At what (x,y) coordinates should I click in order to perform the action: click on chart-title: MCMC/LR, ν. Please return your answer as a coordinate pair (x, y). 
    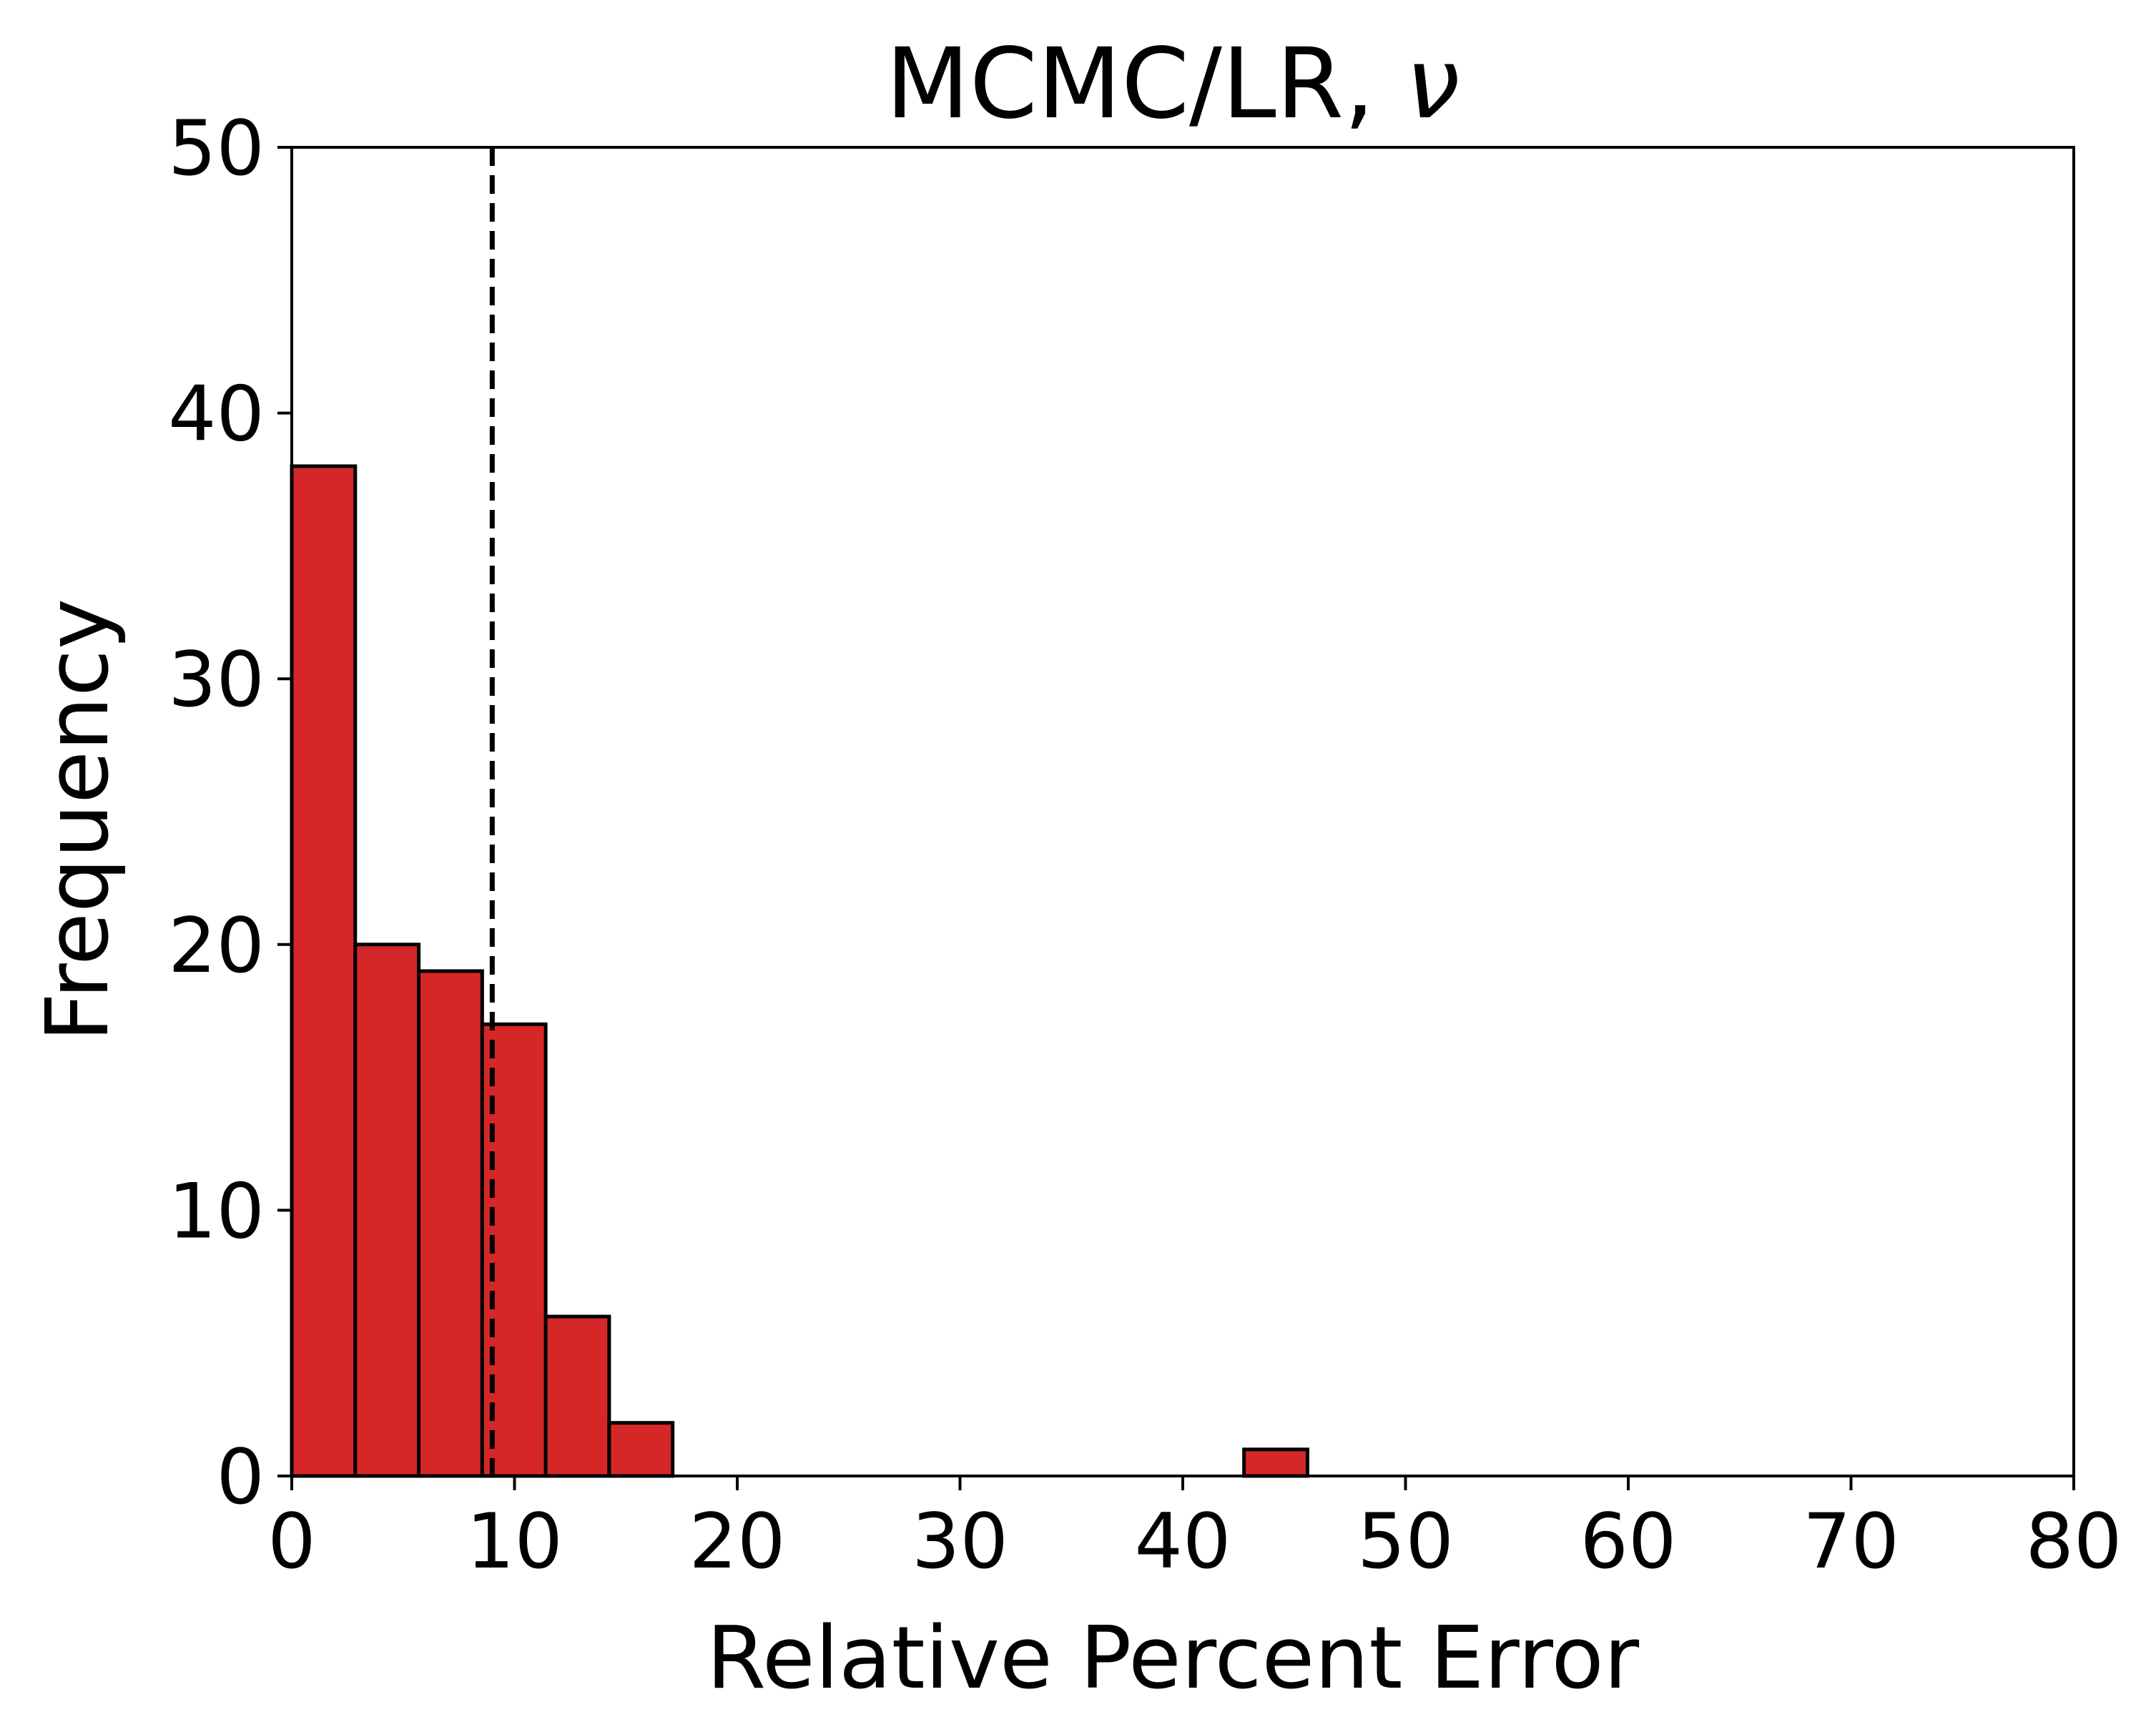
    Looking at the image, I should click on (1172, 85).